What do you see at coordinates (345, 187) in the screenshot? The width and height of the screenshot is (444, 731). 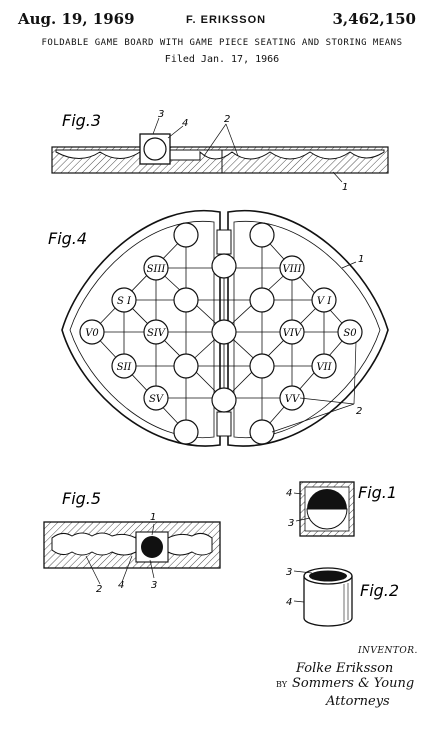 I see `fig3-ref-1: 1` at bounding box center [345, 187].